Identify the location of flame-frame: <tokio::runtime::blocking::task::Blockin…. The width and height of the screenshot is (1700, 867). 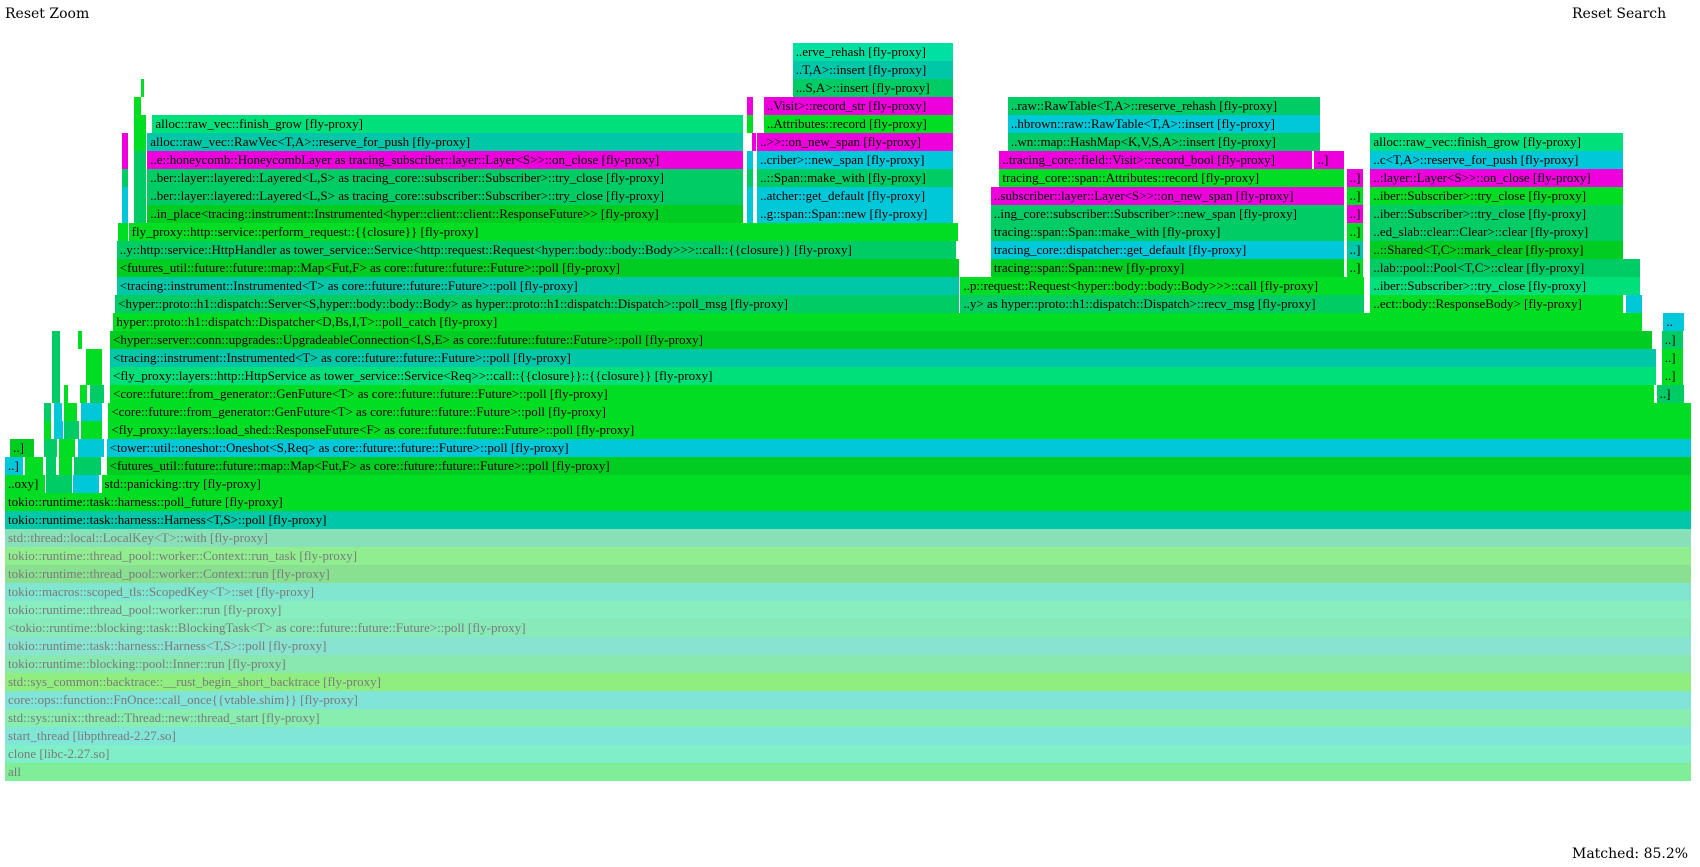
(849, 628).